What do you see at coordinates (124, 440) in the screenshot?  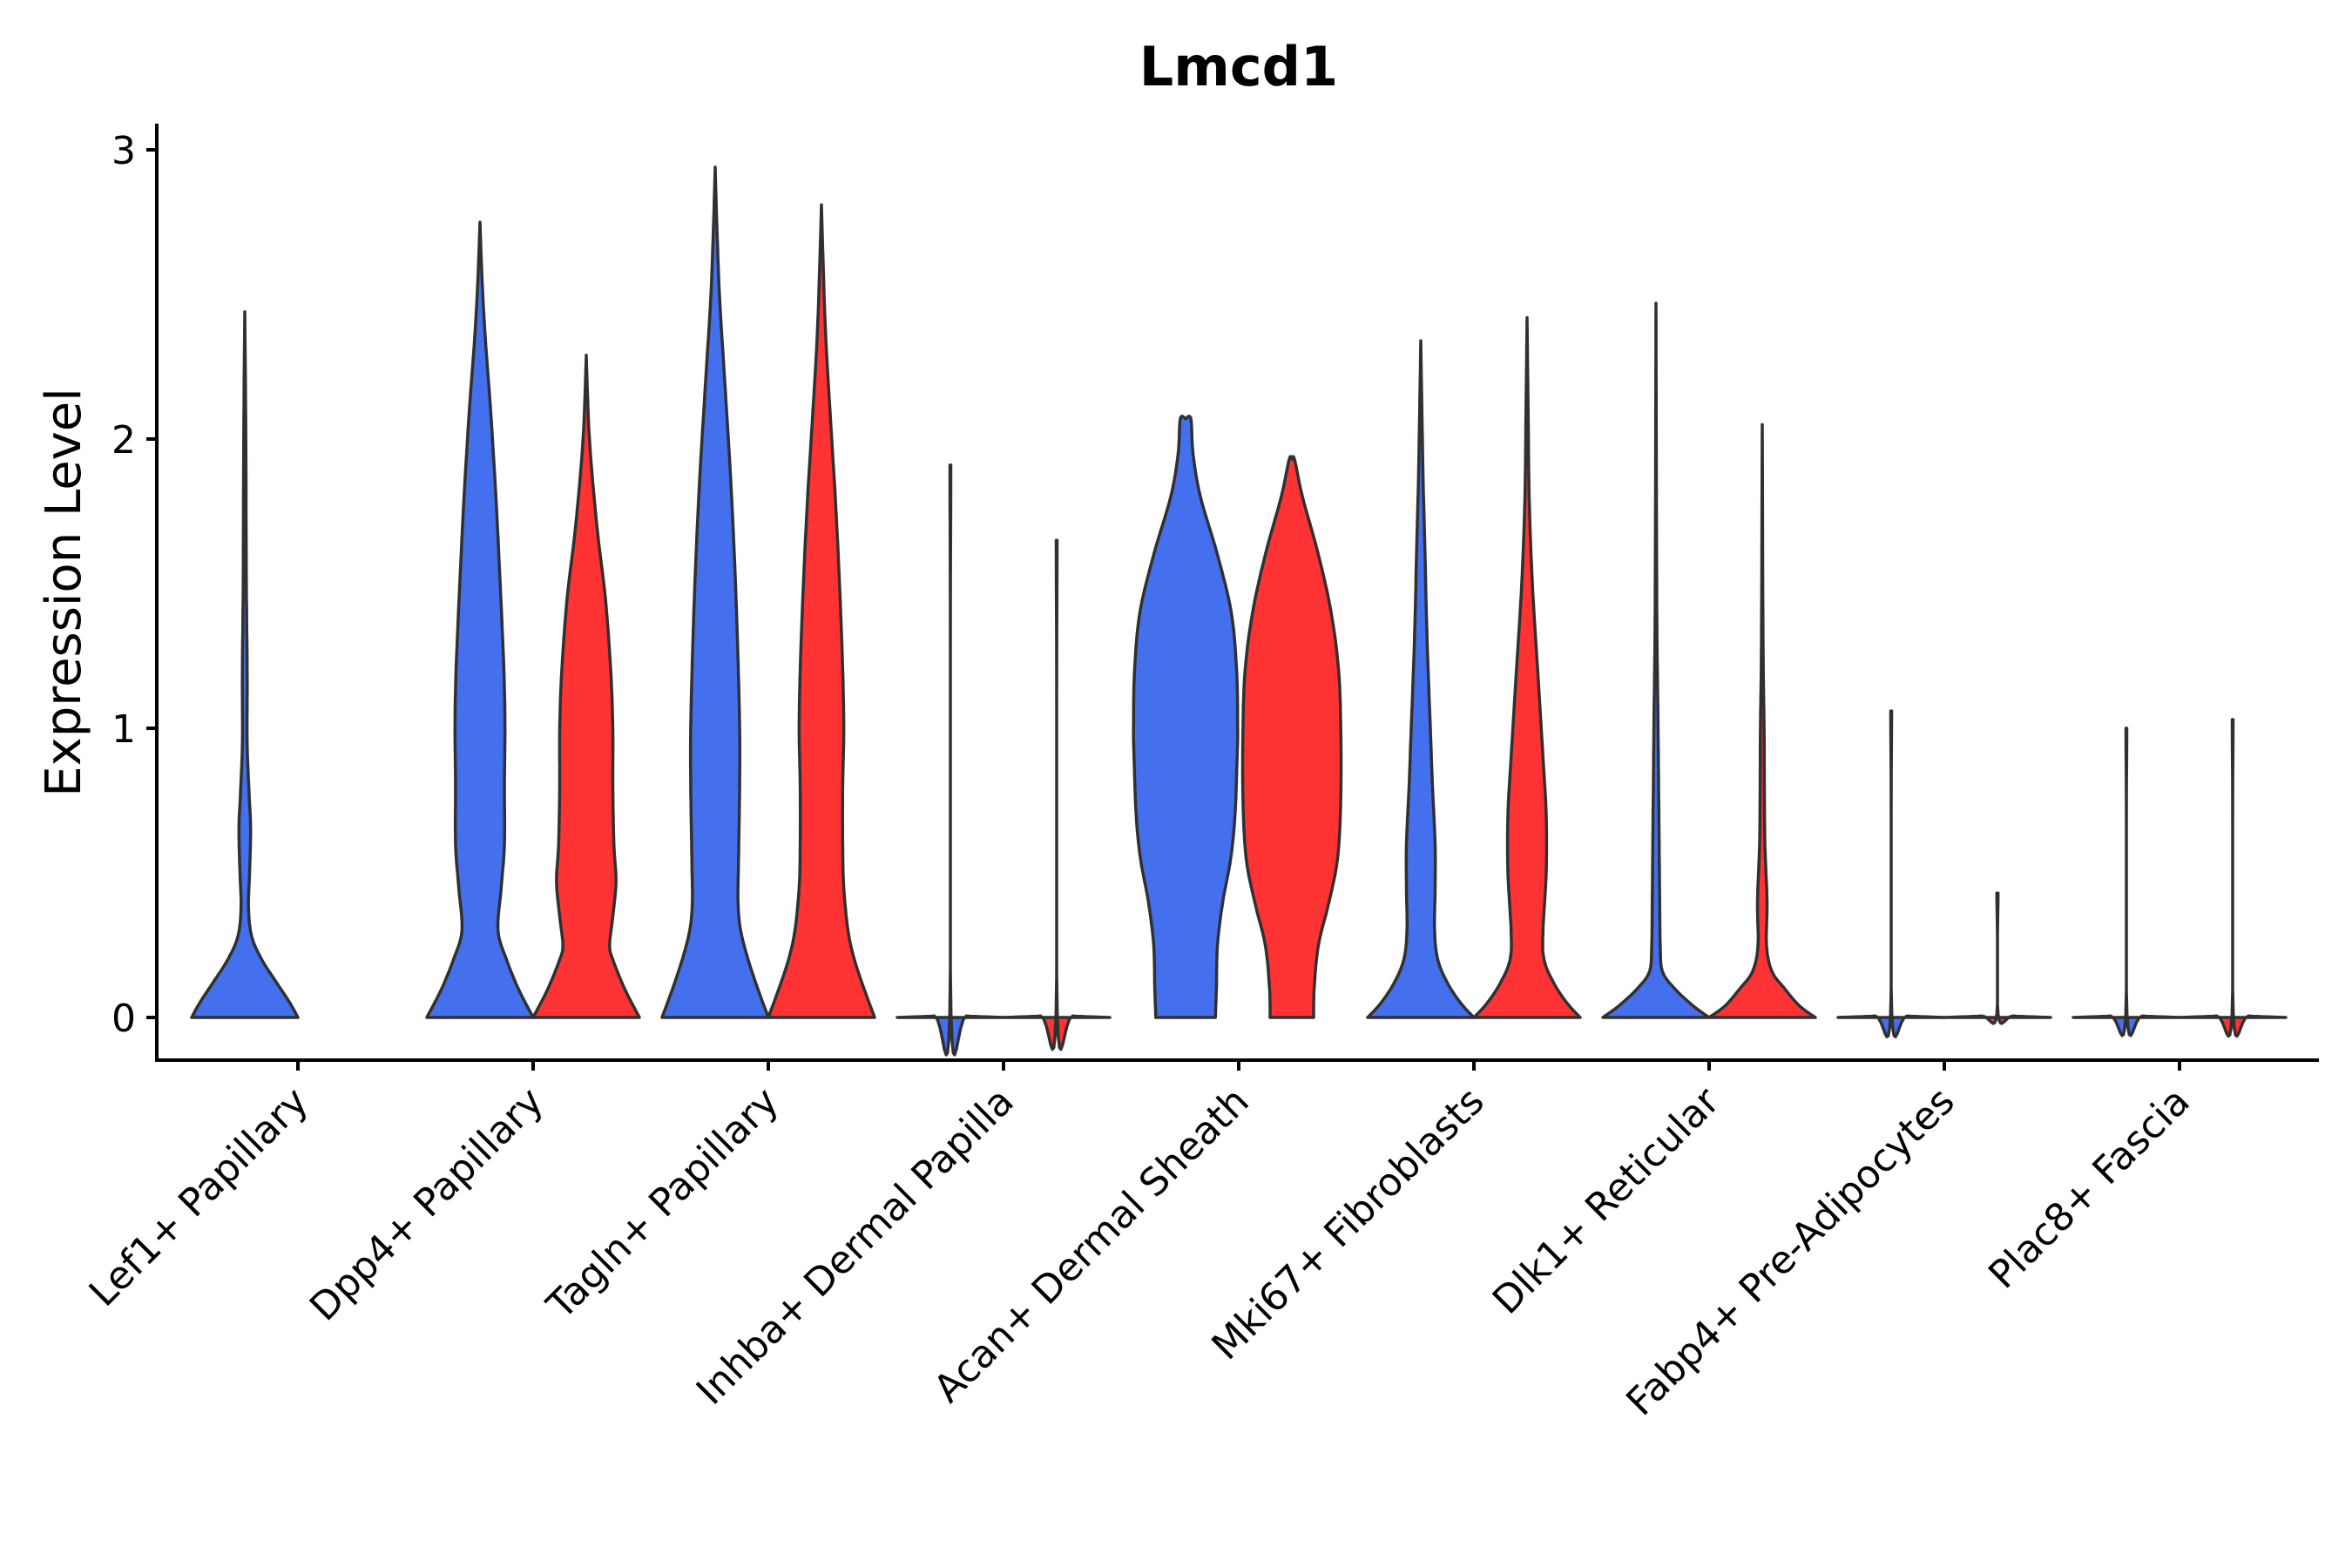 I see `y-tick-label: 2` at bounding box center [124, 440].